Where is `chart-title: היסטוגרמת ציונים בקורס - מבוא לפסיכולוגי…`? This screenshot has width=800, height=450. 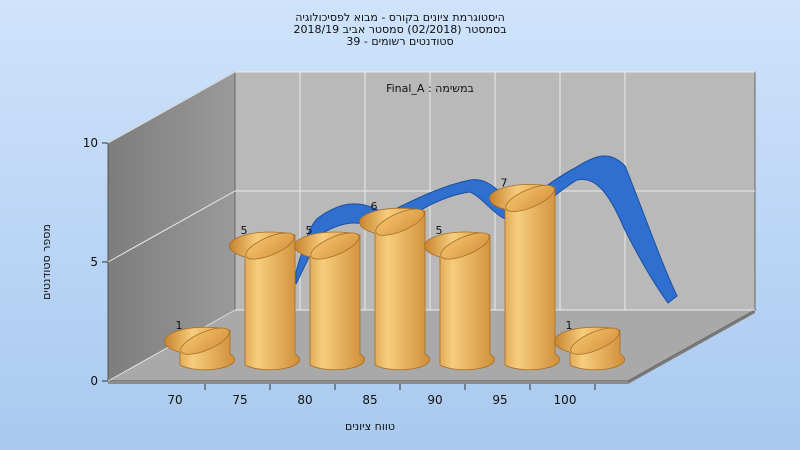 chart-title: היסטוגרמת ציונים בקורס - מבוא לפסיכולוגי… is located at coordinates (400, 30).